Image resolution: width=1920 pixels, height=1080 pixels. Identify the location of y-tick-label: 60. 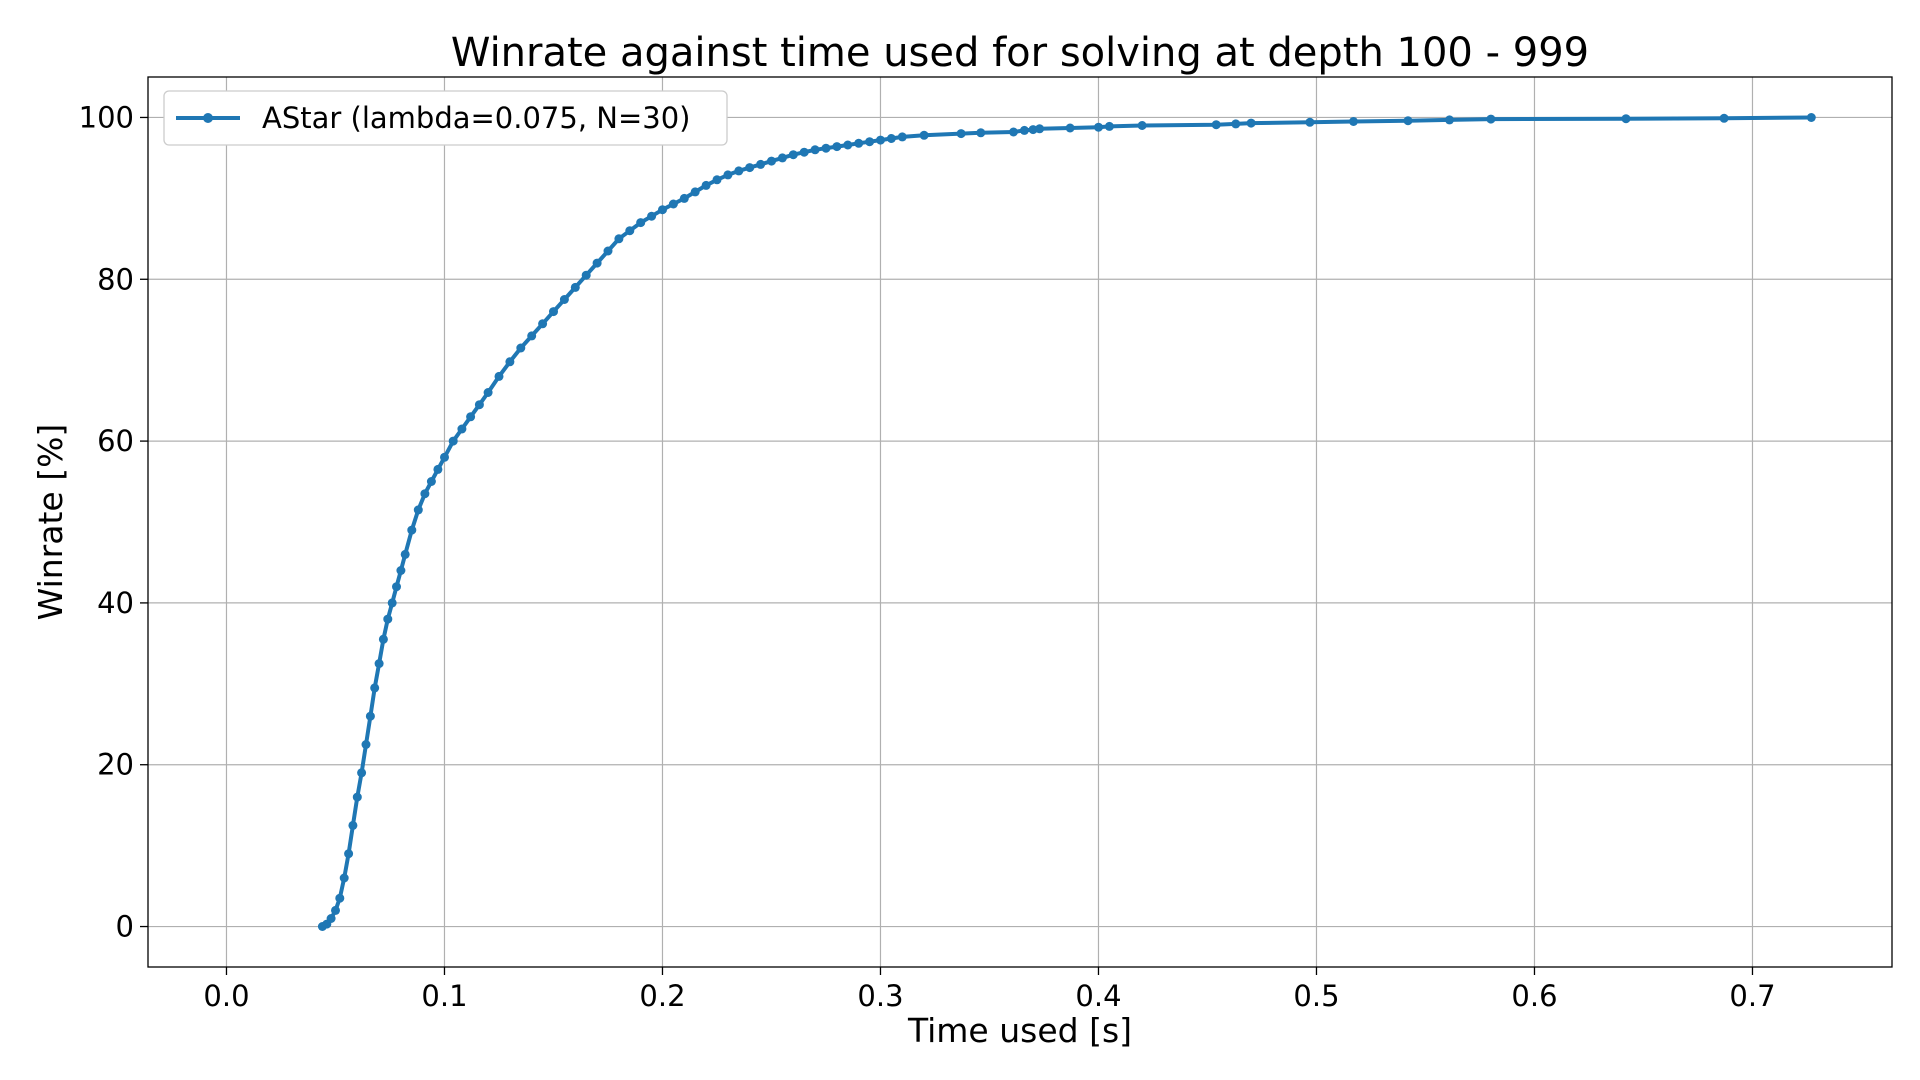
(115, 441).